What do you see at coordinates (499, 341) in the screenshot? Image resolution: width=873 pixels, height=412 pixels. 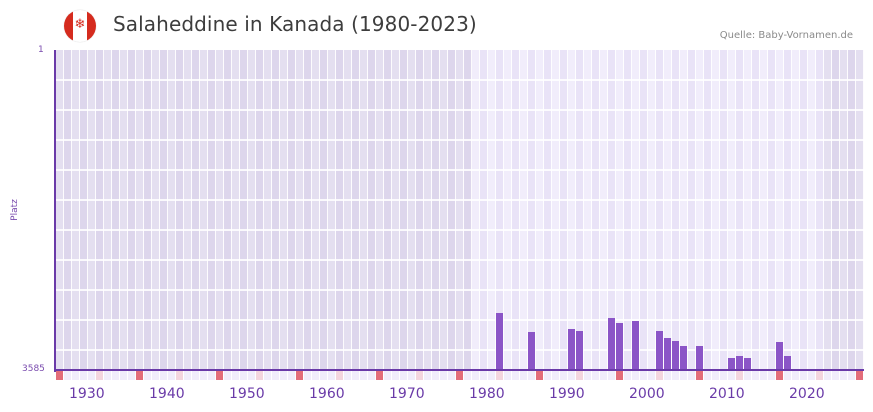 I see `bar-1983` at bounding box center [499, 341].